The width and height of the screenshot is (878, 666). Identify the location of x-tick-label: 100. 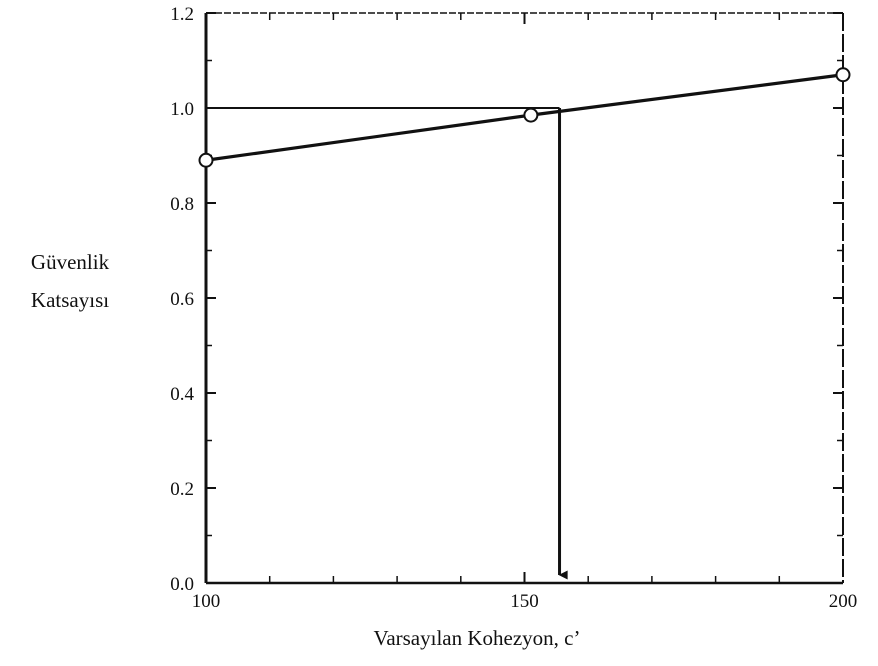
(206, 601).